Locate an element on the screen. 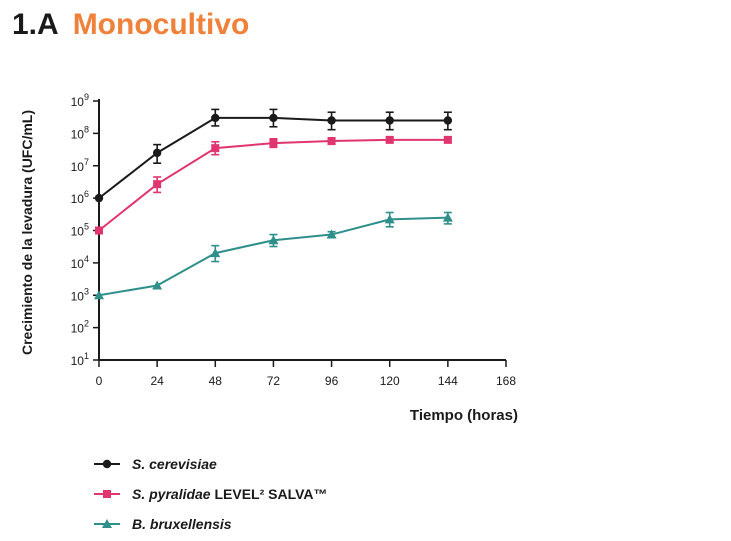  y-tick-label: 10⁸ is located at coordinates (80, 132).